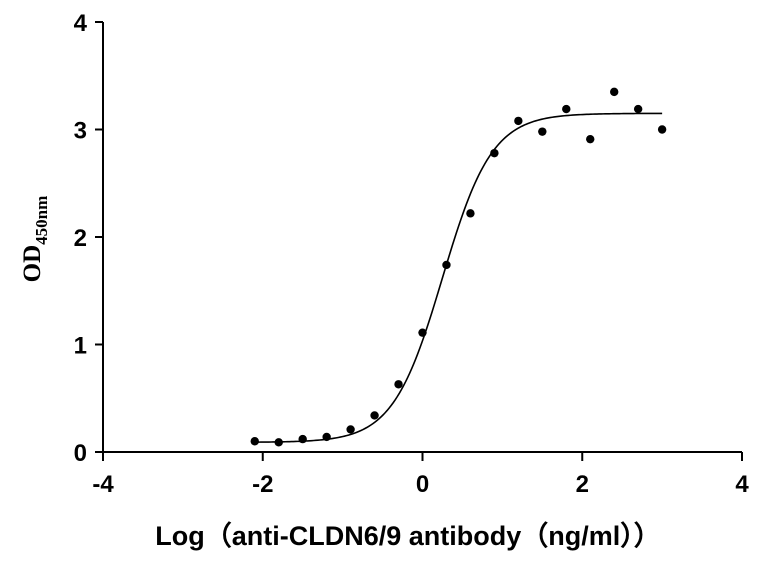 This screenshot has height=565, width=768. What do you see at coordinates (422, 484) in the screenshot?
I see `x-tick-label: 0` at bounding box center [422, 484].